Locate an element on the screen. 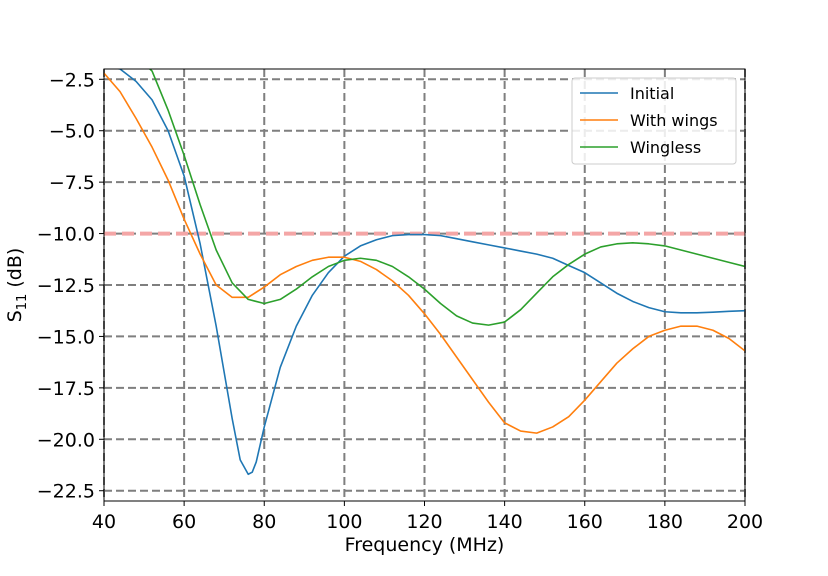  x-axis-ticks: 40 60 80 100 120 140 160 180 200 is located at coordinates (427, 517).